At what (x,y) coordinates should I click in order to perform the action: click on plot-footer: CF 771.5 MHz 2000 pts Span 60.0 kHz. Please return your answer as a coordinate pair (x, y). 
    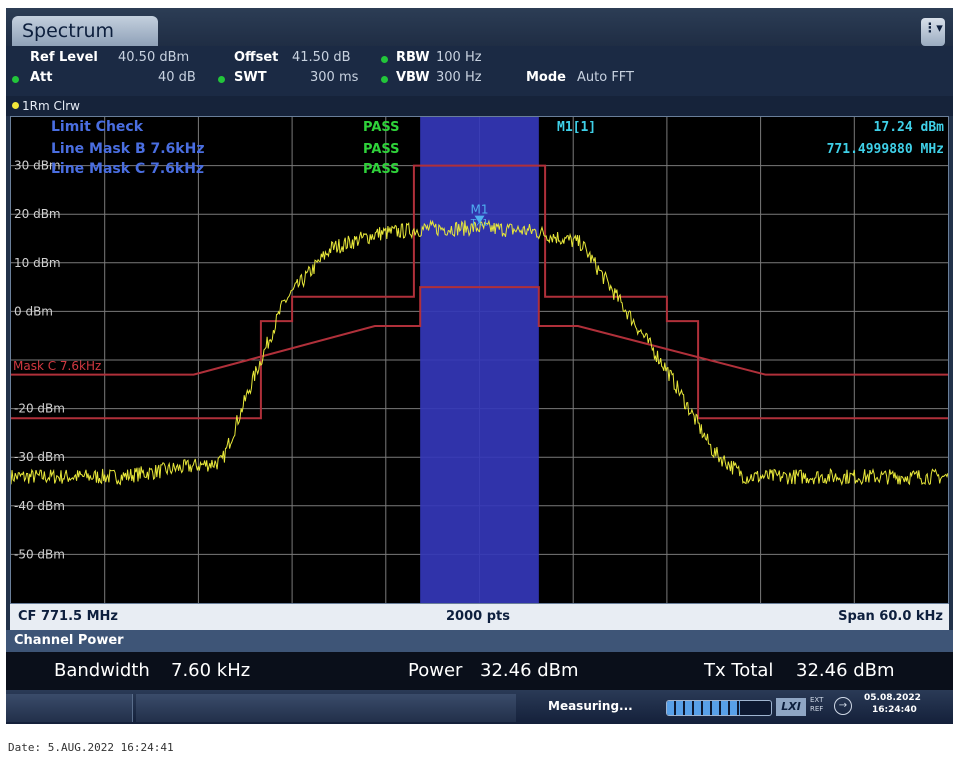
    Looking at the image, I should click on (479, 617).